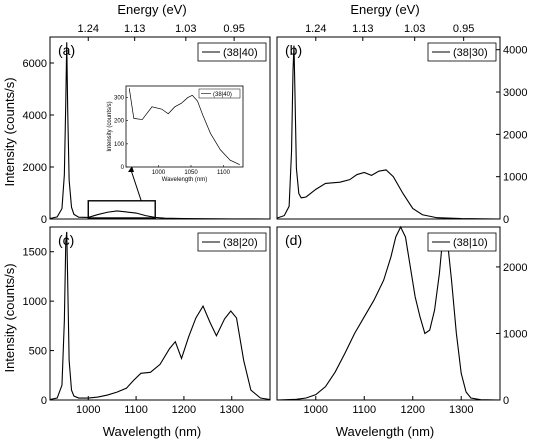  What do you see at coordinates (191, 173) in the screenshot?
I see `inset-x-tick-label: 1050` at bounding box center [191, 173].